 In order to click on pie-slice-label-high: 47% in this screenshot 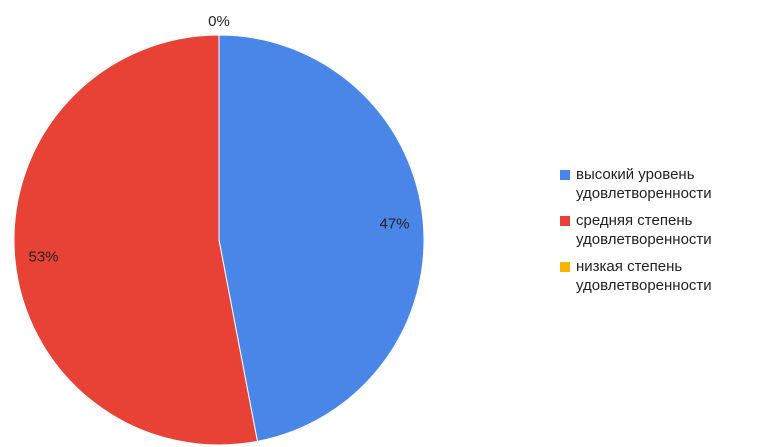, I will do `click(394, 223)`.